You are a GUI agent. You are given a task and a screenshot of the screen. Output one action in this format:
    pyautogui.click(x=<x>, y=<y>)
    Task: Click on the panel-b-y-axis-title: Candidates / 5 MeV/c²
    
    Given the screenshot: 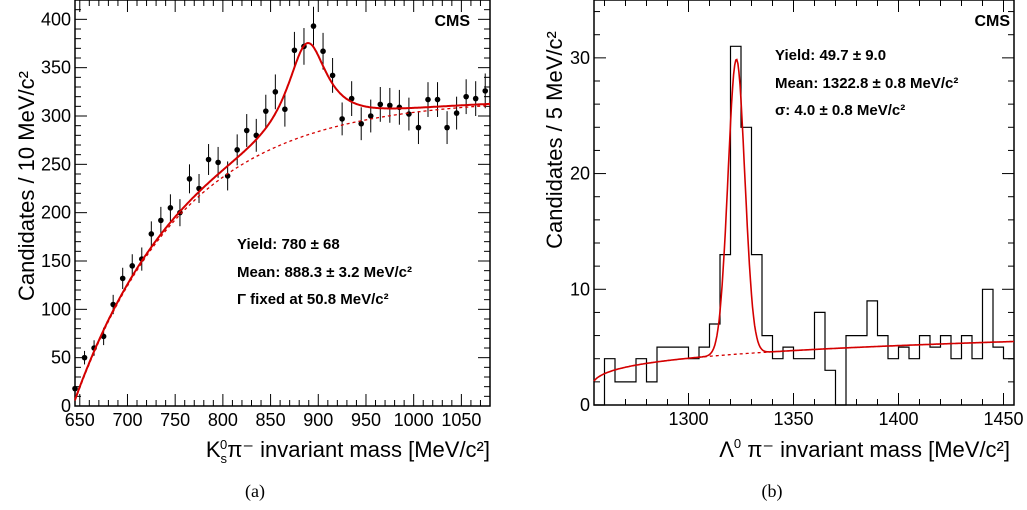 What is the action you would take?
    pyautogui.click(x=554, y=140)
    